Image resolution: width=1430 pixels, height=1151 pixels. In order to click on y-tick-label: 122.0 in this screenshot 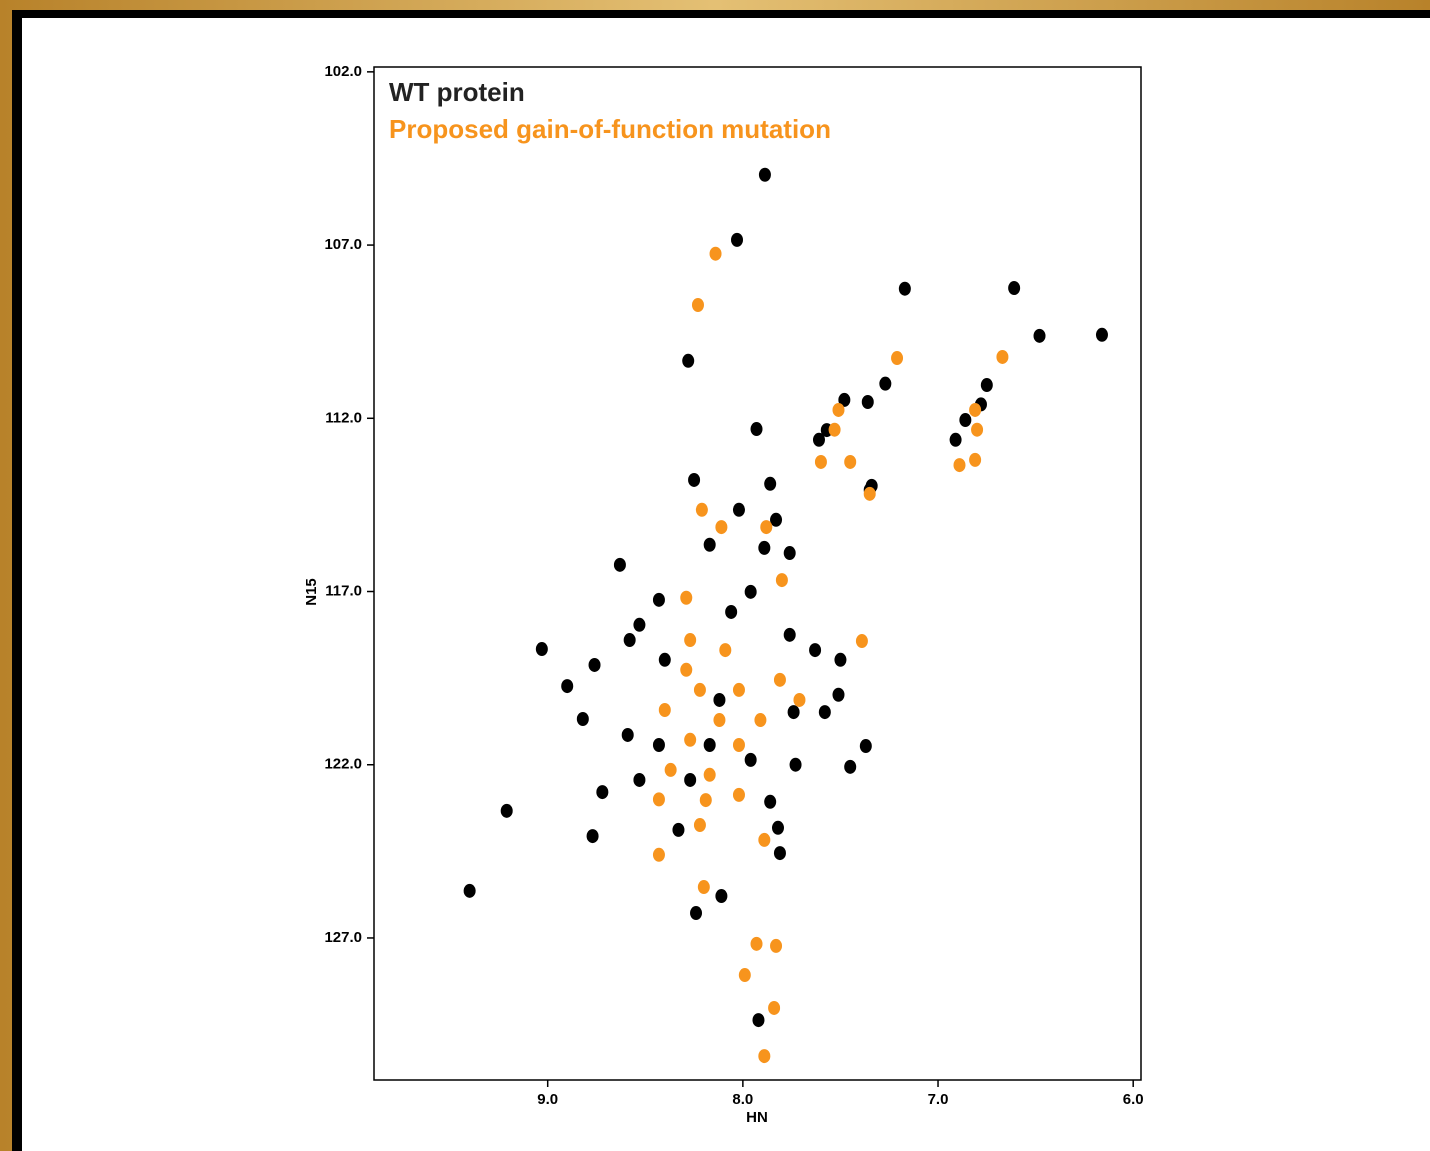, I will do `click(343, 764)`.